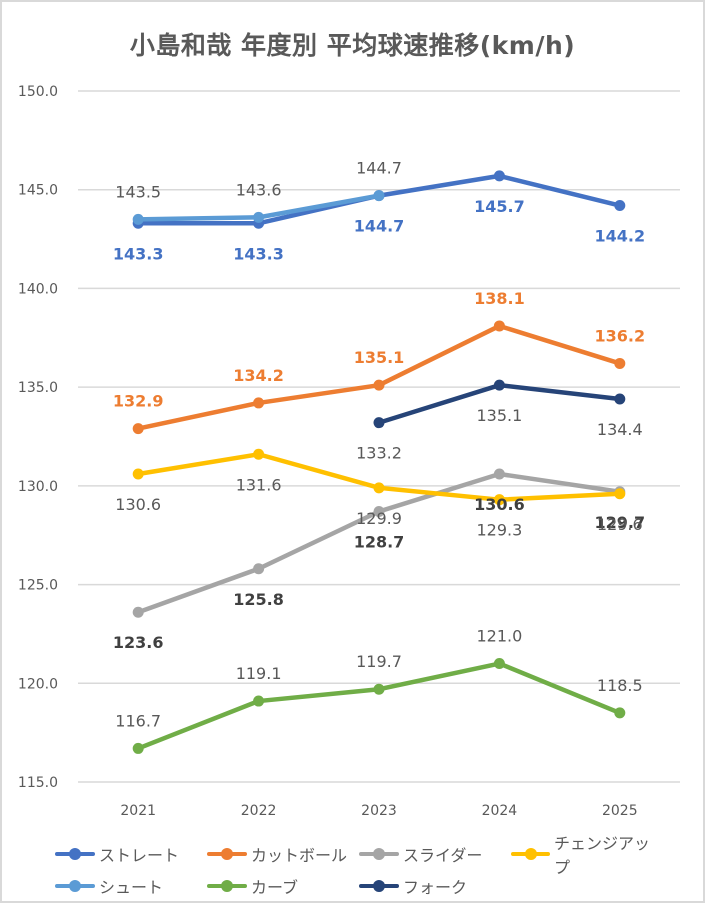  I want to click on legend-item-straight: ストレート, so click(131, 854).